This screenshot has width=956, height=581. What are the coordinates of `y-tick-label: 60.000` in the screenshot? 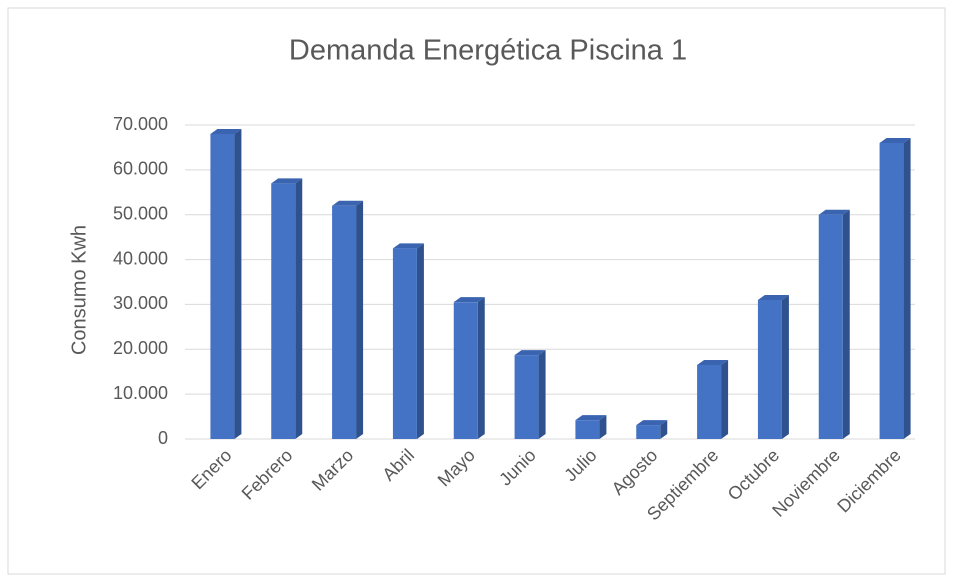 It's located at (140, 169).